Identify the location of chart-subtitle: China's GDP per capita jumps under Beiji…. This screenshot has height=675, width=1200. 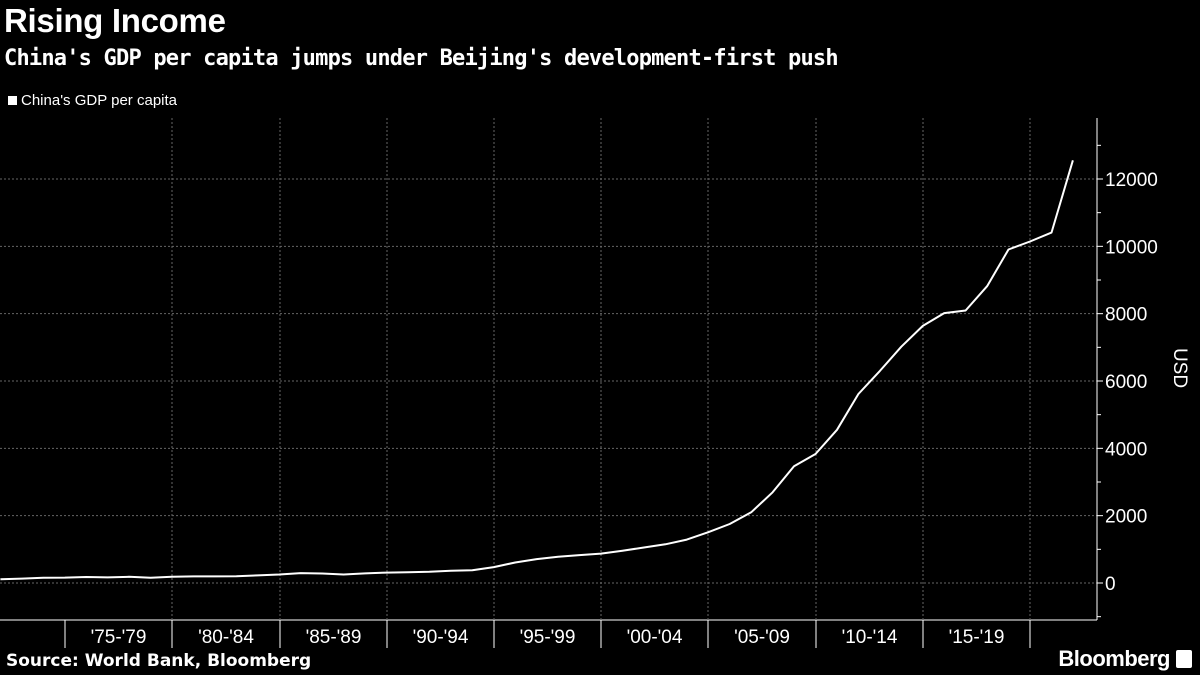
(421, 58).